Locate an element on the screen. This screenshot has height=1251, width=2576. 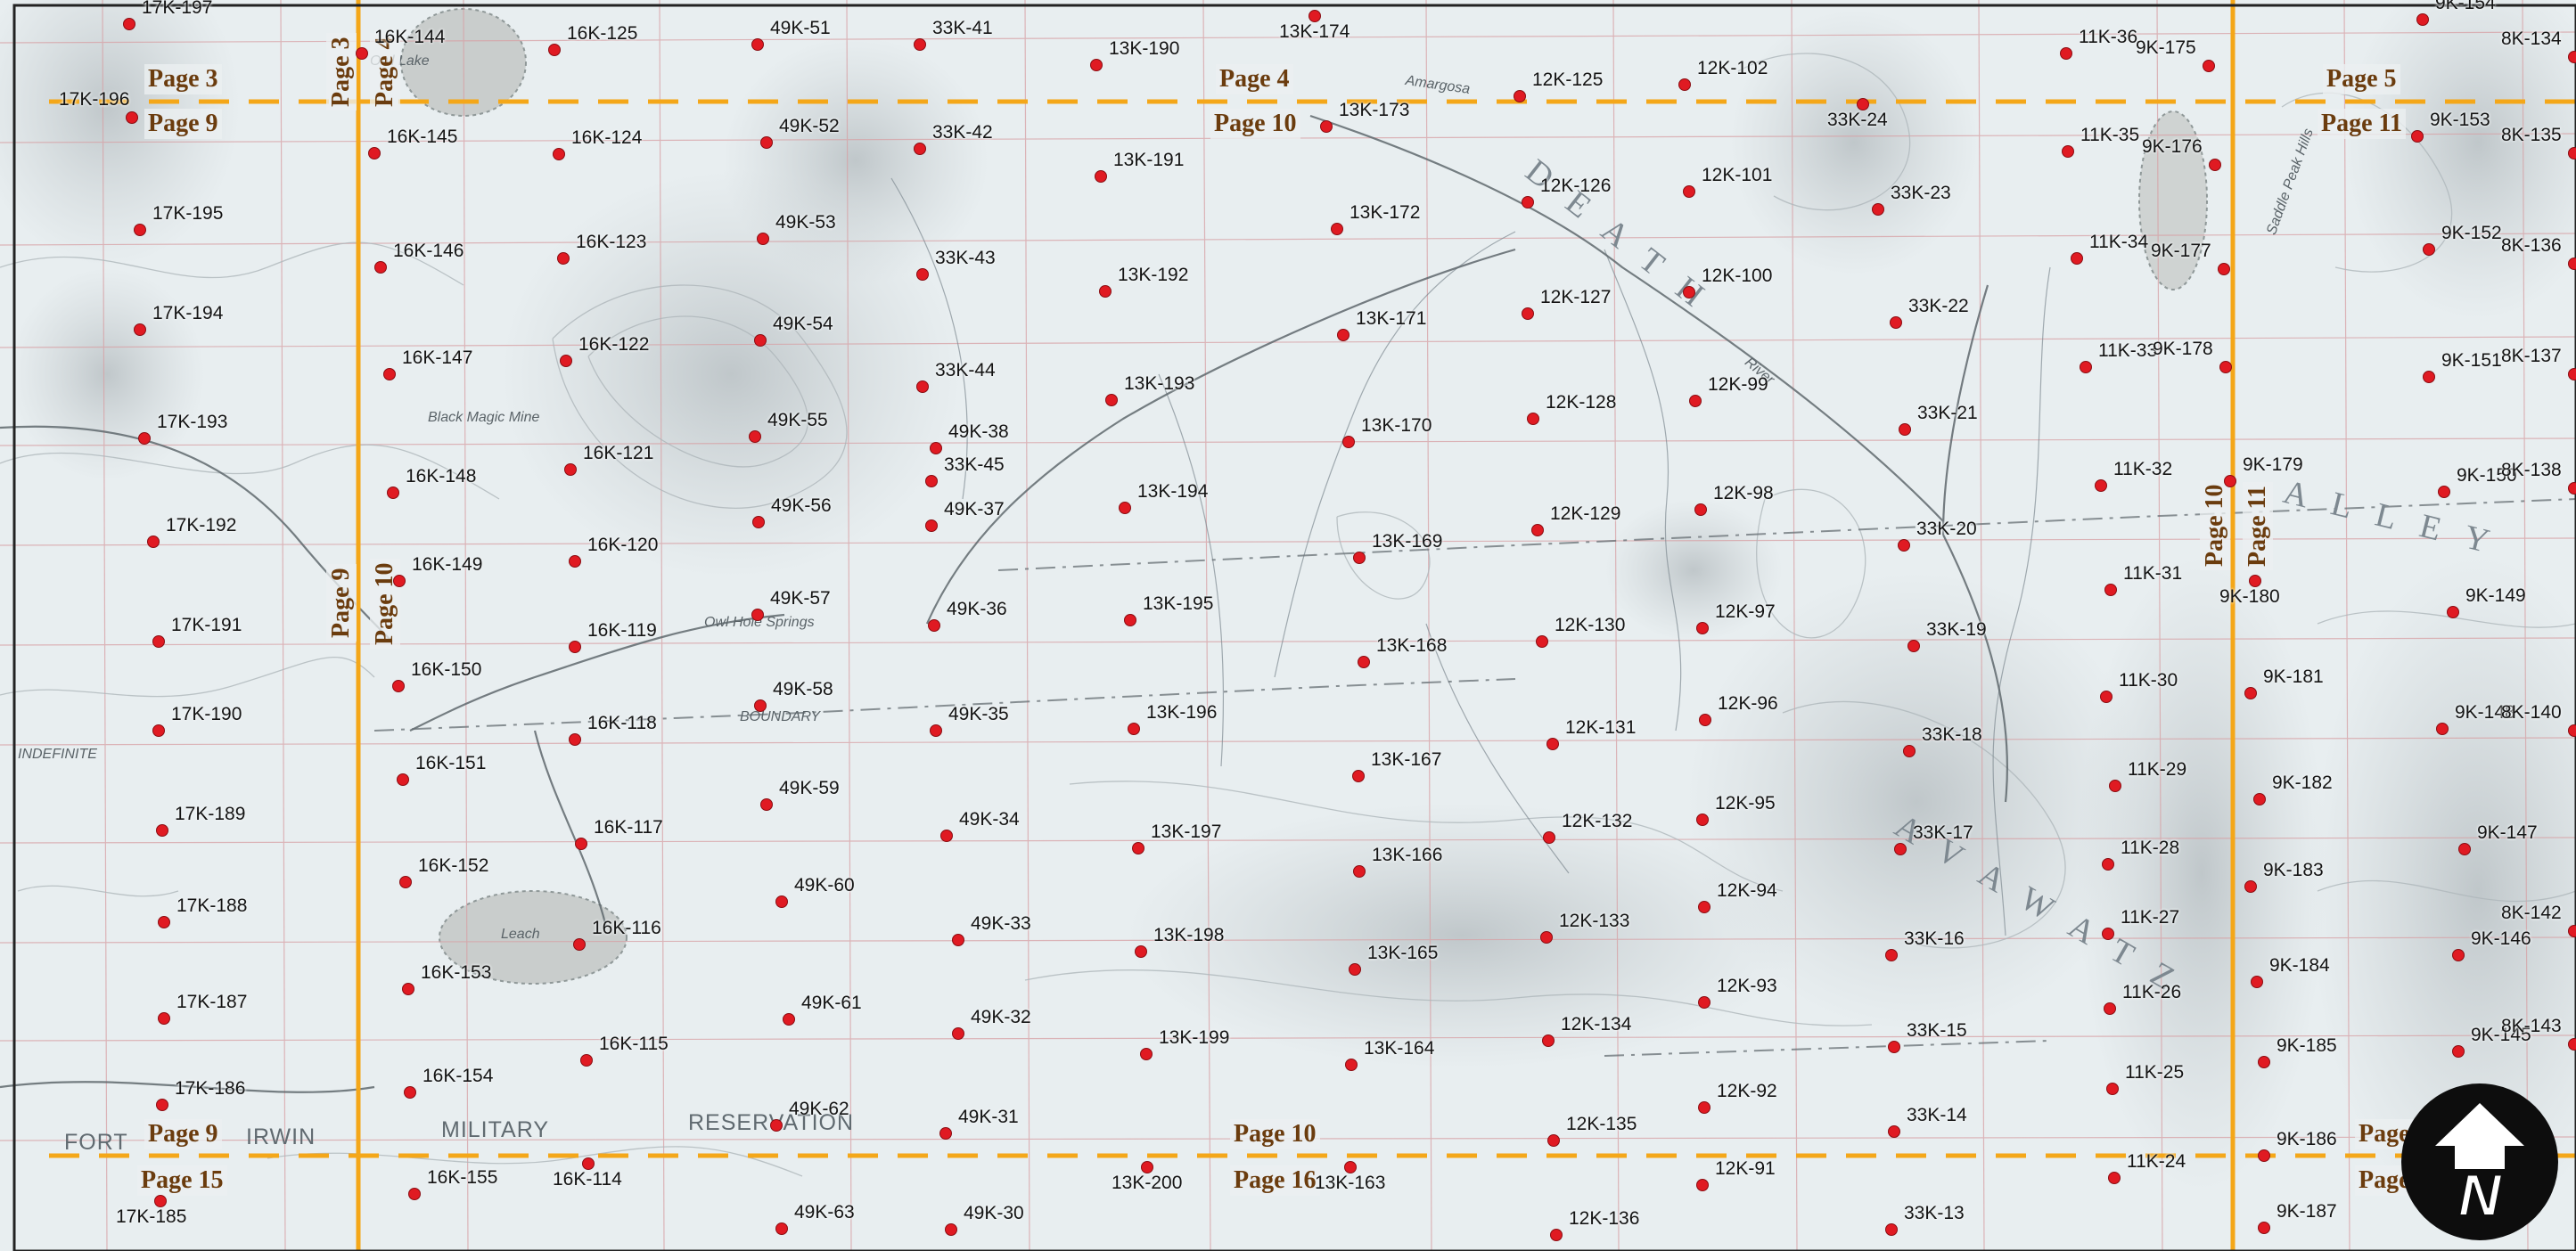
page-reference-label: Page 3 is located at coordinates (183, 79).